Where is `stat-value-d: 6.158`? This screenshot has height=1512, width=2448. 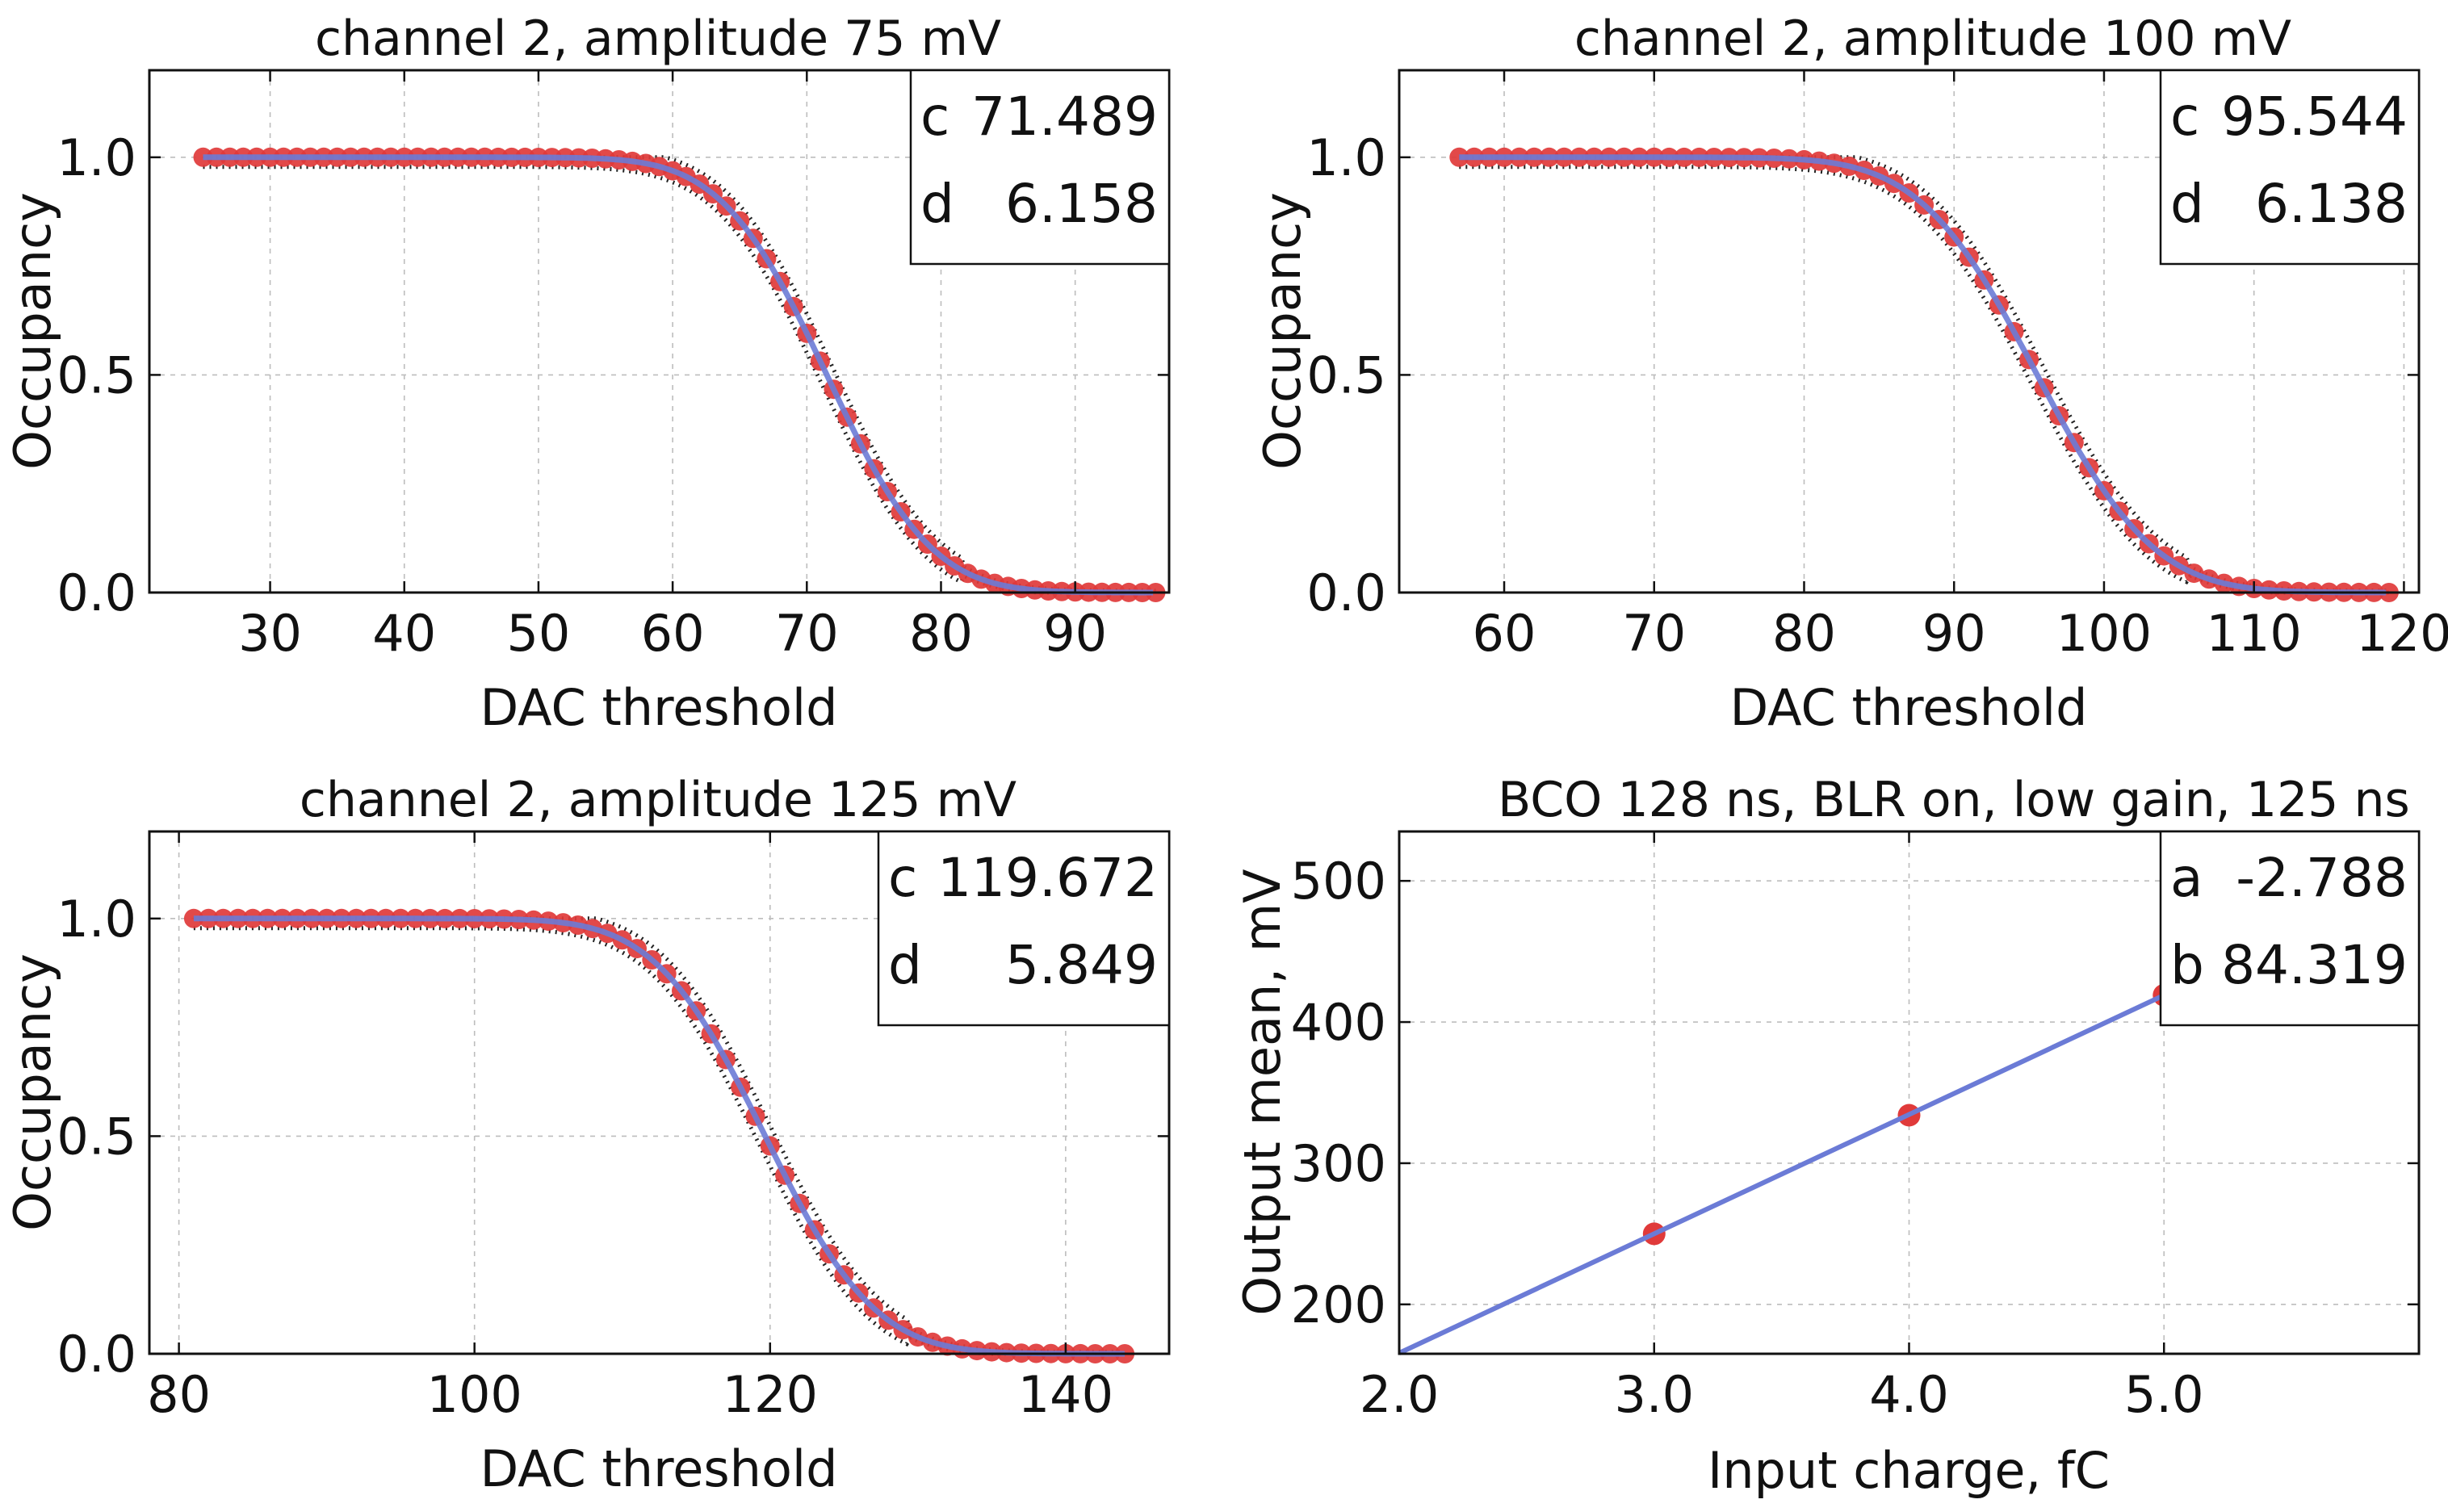 stat-value-d: 6.158 is located at coordinates (1081, 204).